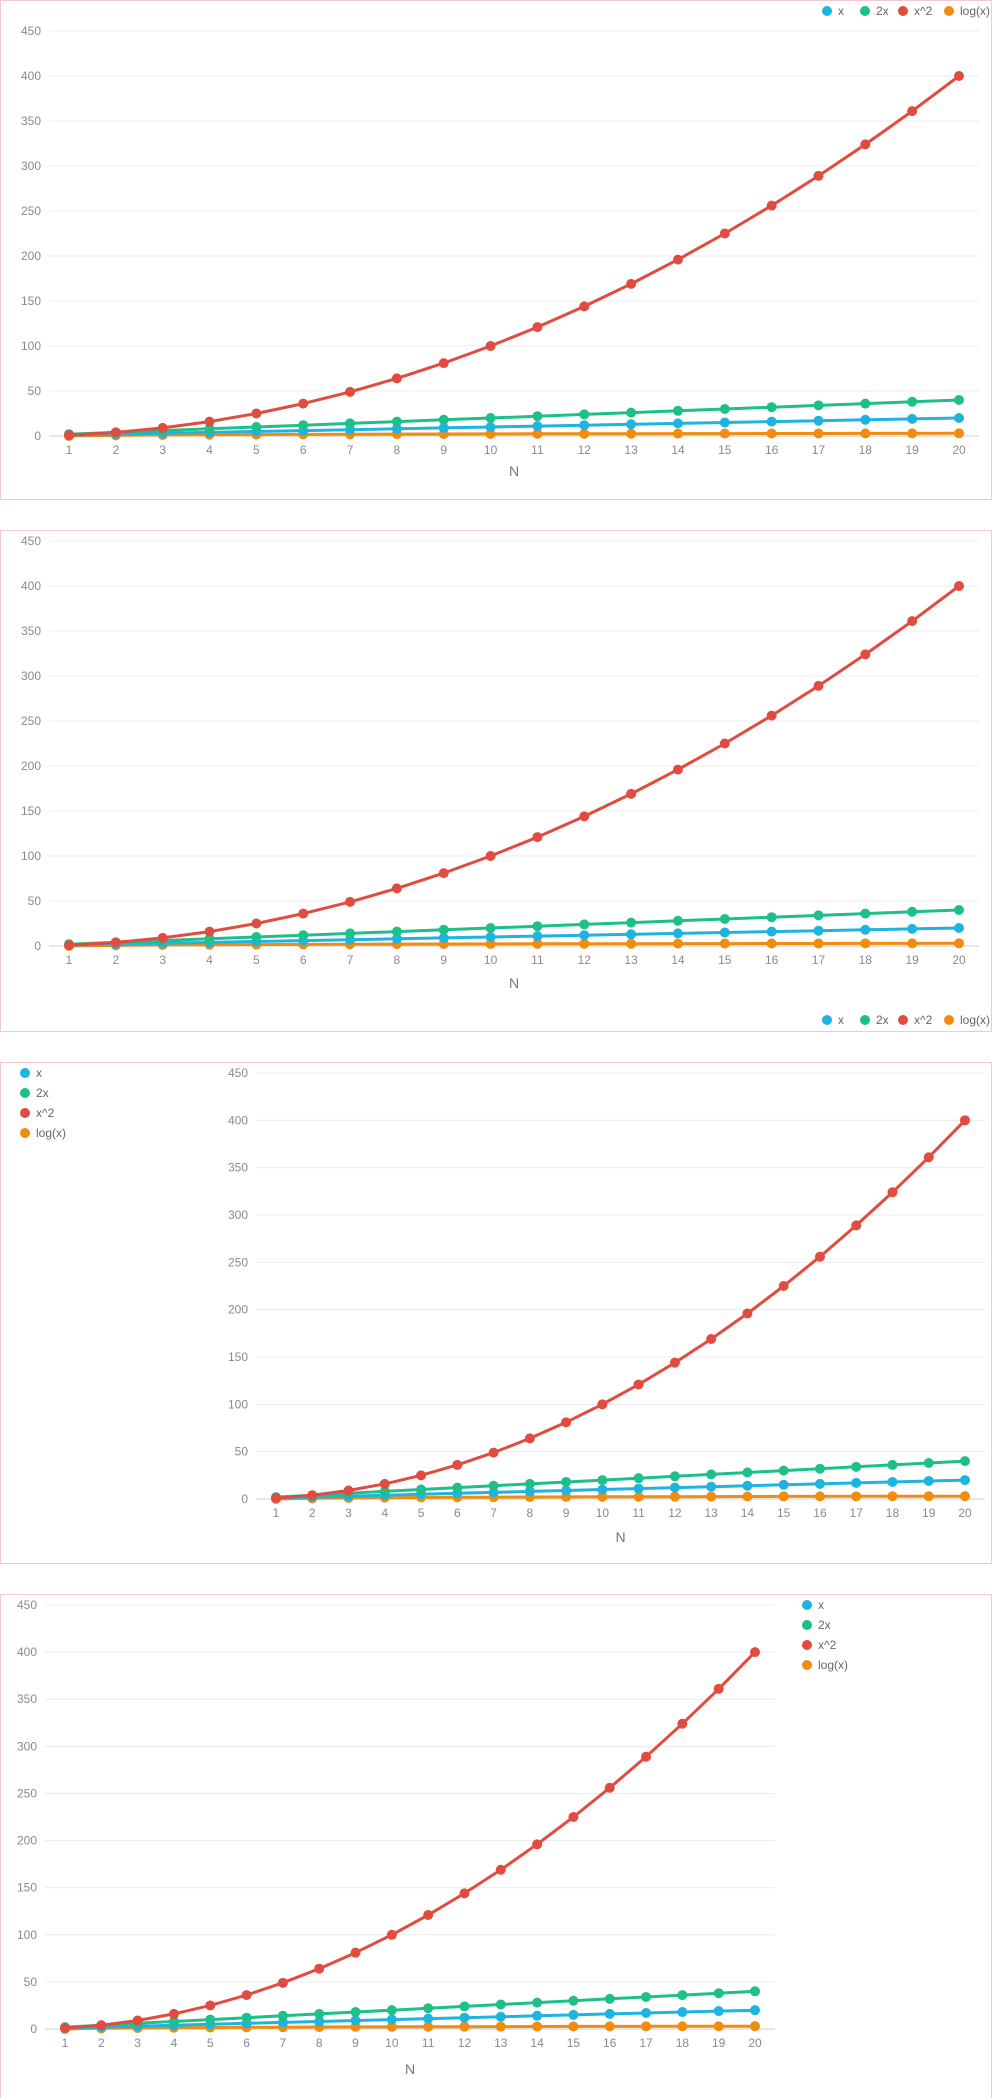 The image size is (993, 2099). Describe the element at coordinates (514, 471) in the screenshot. I see `x-axis-label: N` at that location.